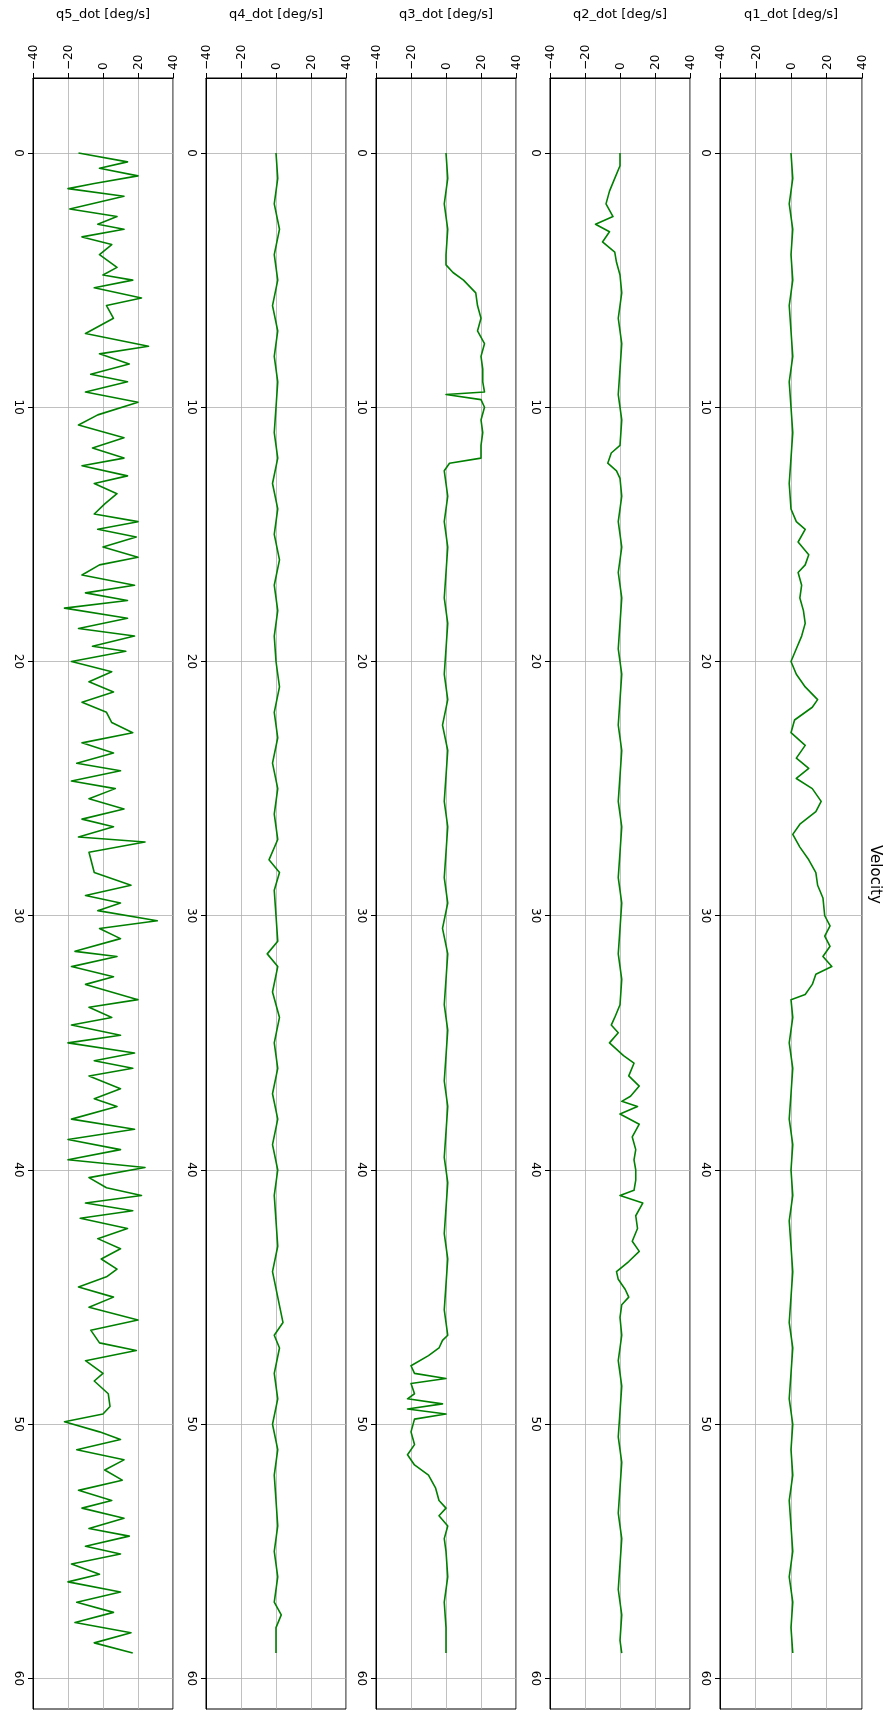 The width and height of the screenshot is (895, 1711). What do you see at coordinates (103, 13) in the screenshot?
I see `x-axis-title: q5_dot [deg/s]` at bounding box center [103, 13].